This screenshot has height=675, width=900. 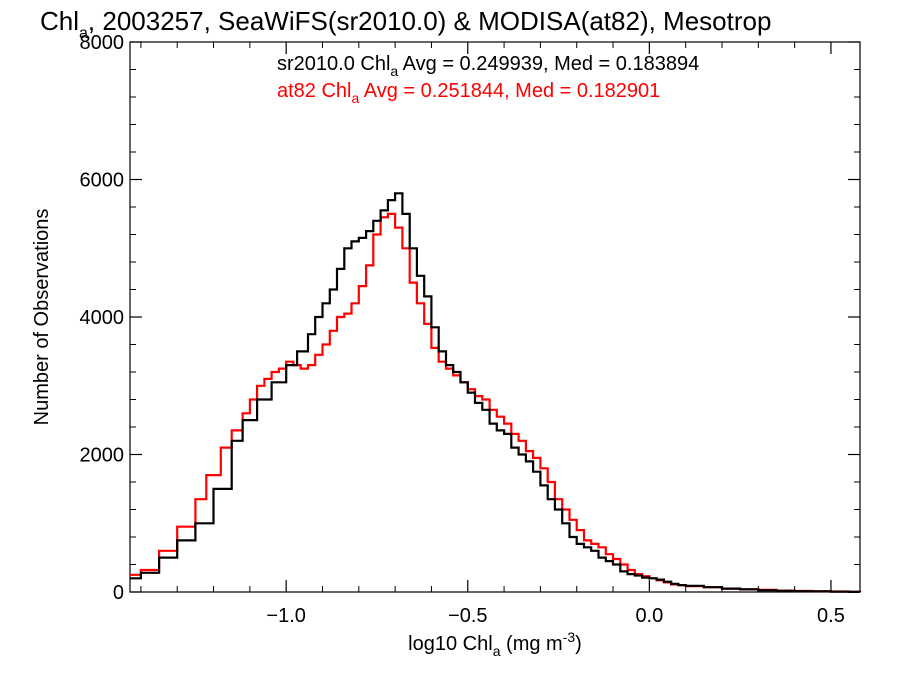 I want to click on legend-sr2010-post: Avg = 0.249939, Med = 0.183894, so click(x=548, y=64).